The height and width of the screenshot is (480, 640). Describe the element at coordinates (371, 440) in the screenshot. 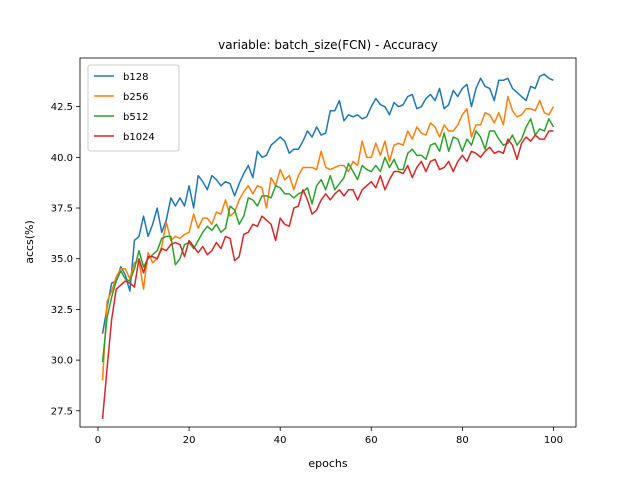

I see `x-tick-label: 60` at that location.